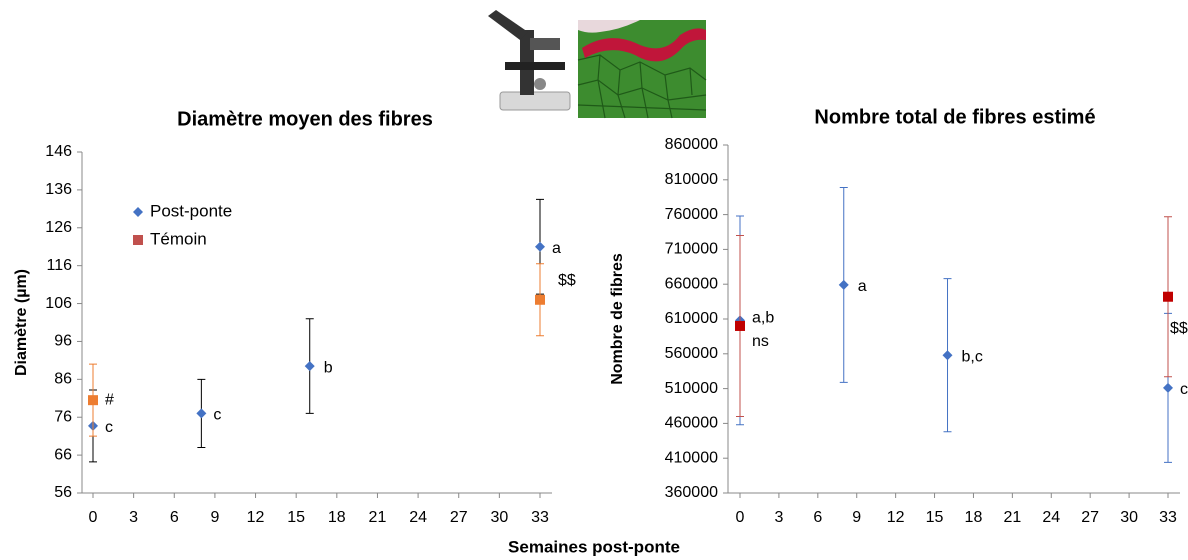 This screenshot has height=560, width=1188. What do you see at coordinates (954, 117) in the screenshot?
I see `chart-title: Nombre total de fibres estimé` at bounding box center [954, 117].